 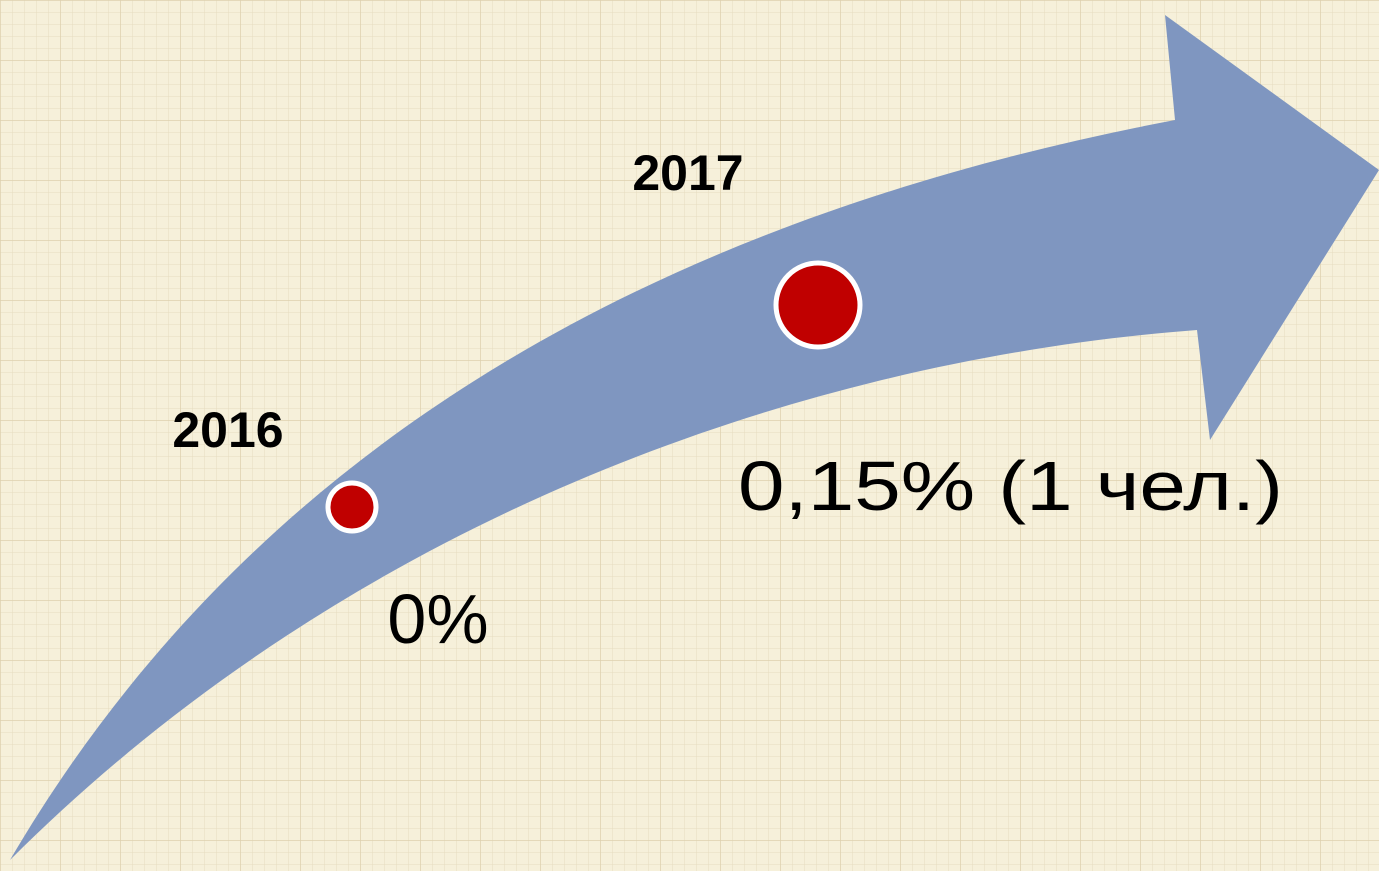 What do you see at coordinates (818, 305) in the screenshot?
I see `marker-2017` at bounding box center [818, 305].